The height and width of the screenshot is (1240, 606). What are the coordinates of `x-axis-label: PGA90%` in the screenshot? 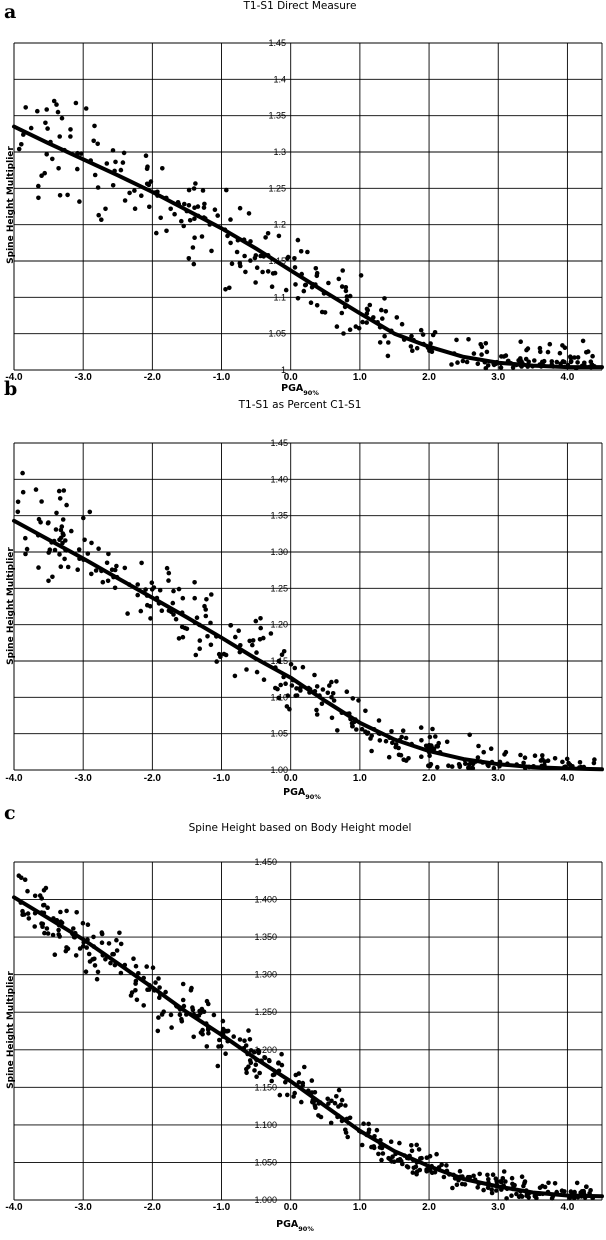 It's located at (300, 390).